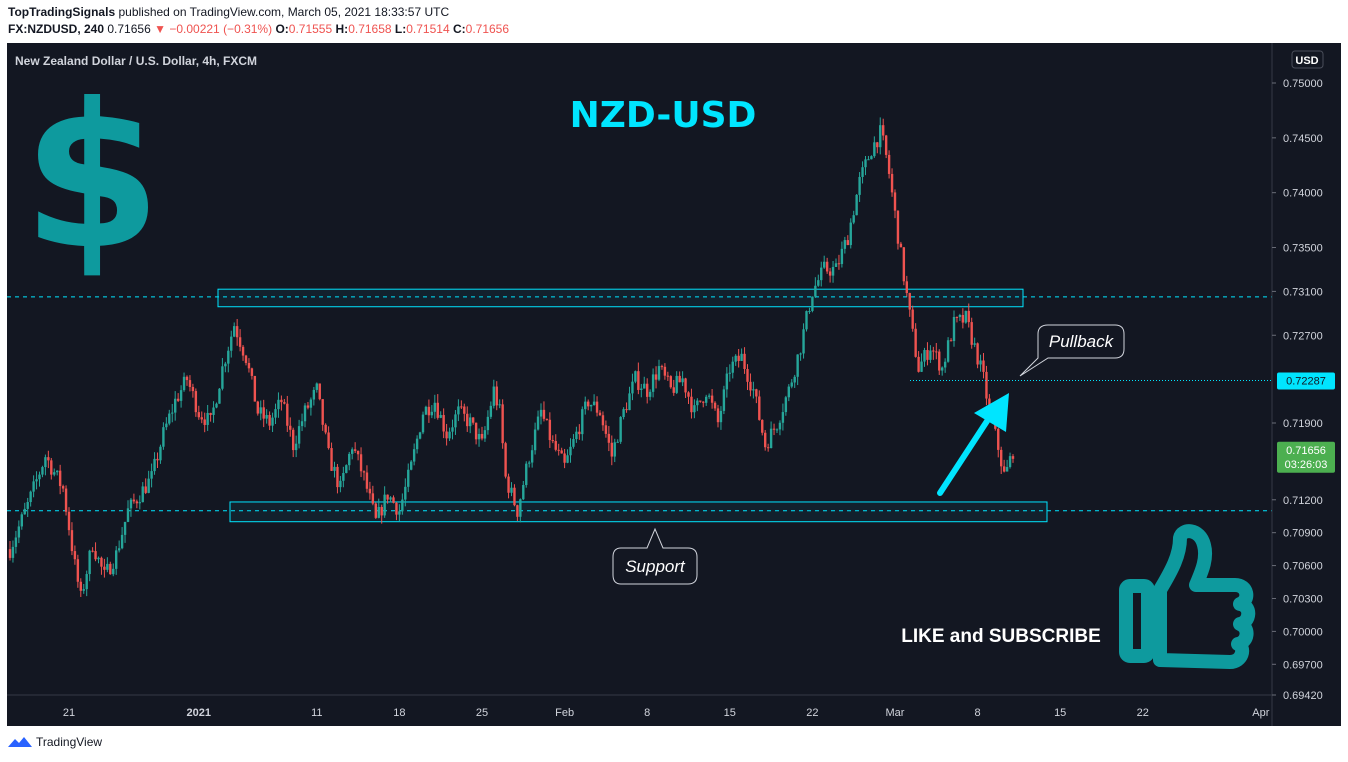  Describe the element at coordinates (62, 12) in the screenshot. I see `publisher-name: TopTradingSignals` at that location.